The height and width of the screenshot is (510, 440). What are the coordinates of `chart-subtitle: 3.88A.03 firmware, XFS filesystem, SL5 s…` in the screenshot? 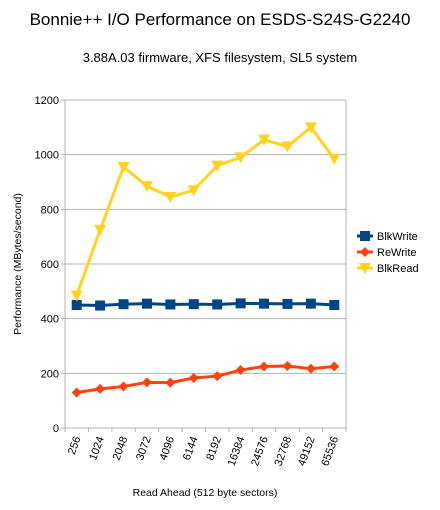 It's located at (220, 57).